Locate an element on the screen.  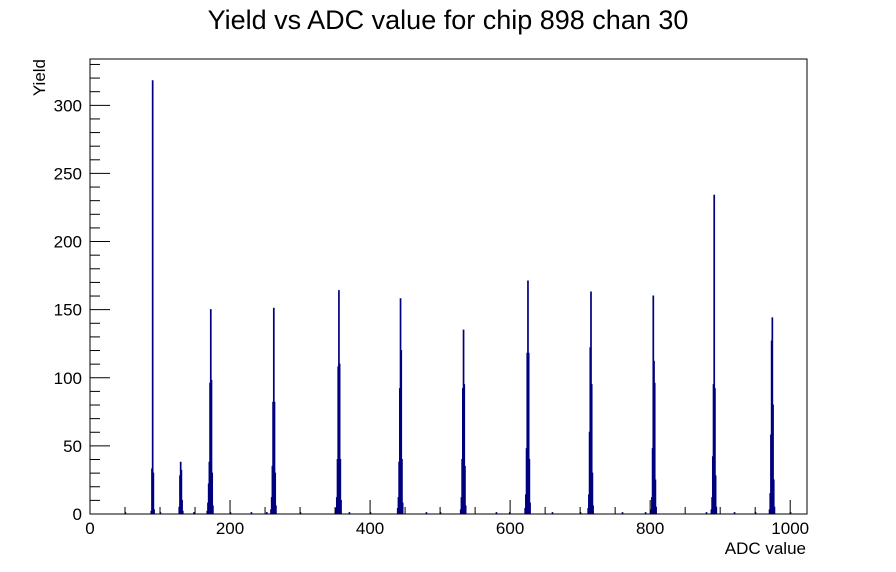
y-tick-label: 250 is located at coordinates (68, 173).